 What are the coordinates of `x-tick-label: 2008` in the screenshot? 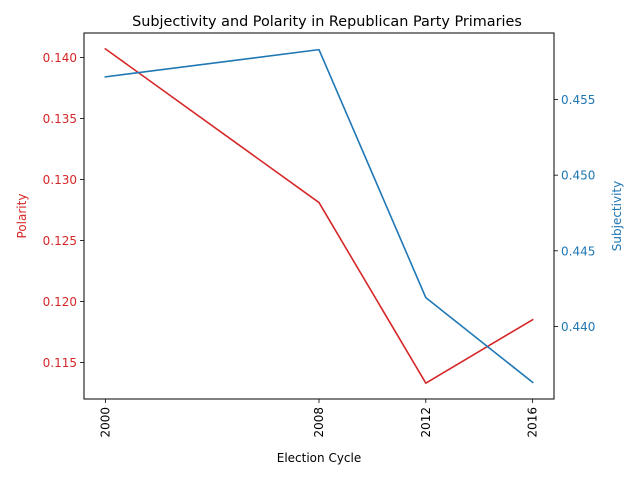 It's located at (319, 422).